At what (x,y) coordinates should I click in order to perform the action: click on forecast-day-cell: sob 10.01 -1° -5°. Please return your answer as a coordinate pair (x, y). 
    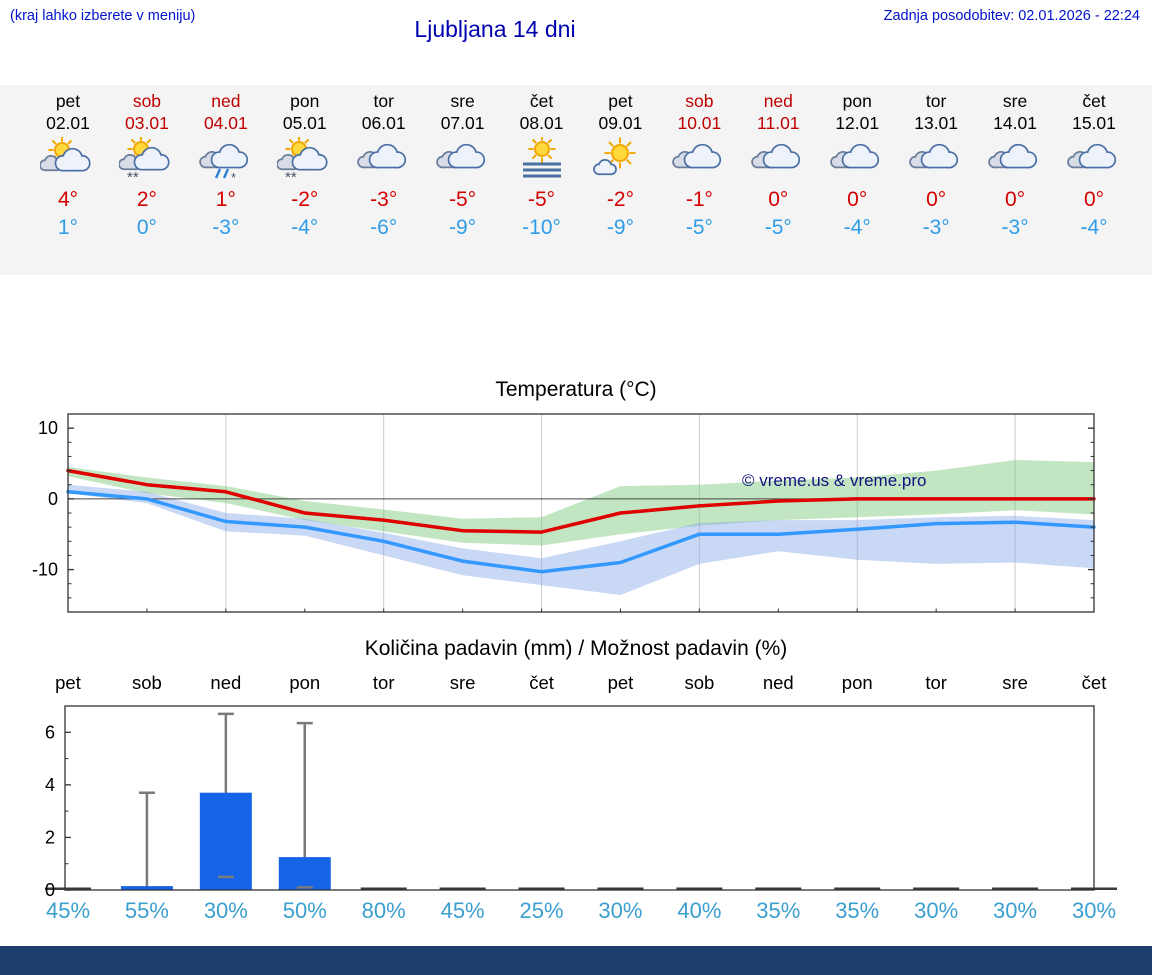
    Looking at the image, I should click on (699, 166).